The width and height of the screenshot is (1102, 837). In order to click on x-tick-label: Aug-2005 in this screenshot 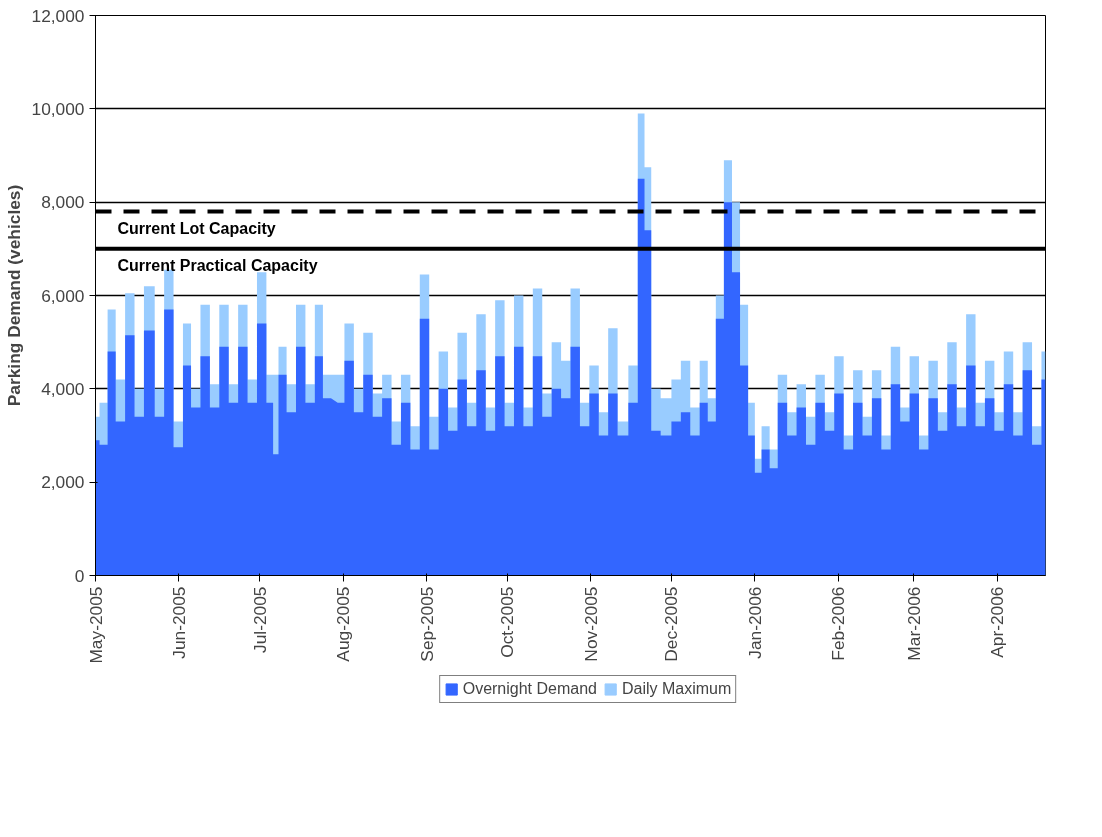, I will do `click(343, 624)`.